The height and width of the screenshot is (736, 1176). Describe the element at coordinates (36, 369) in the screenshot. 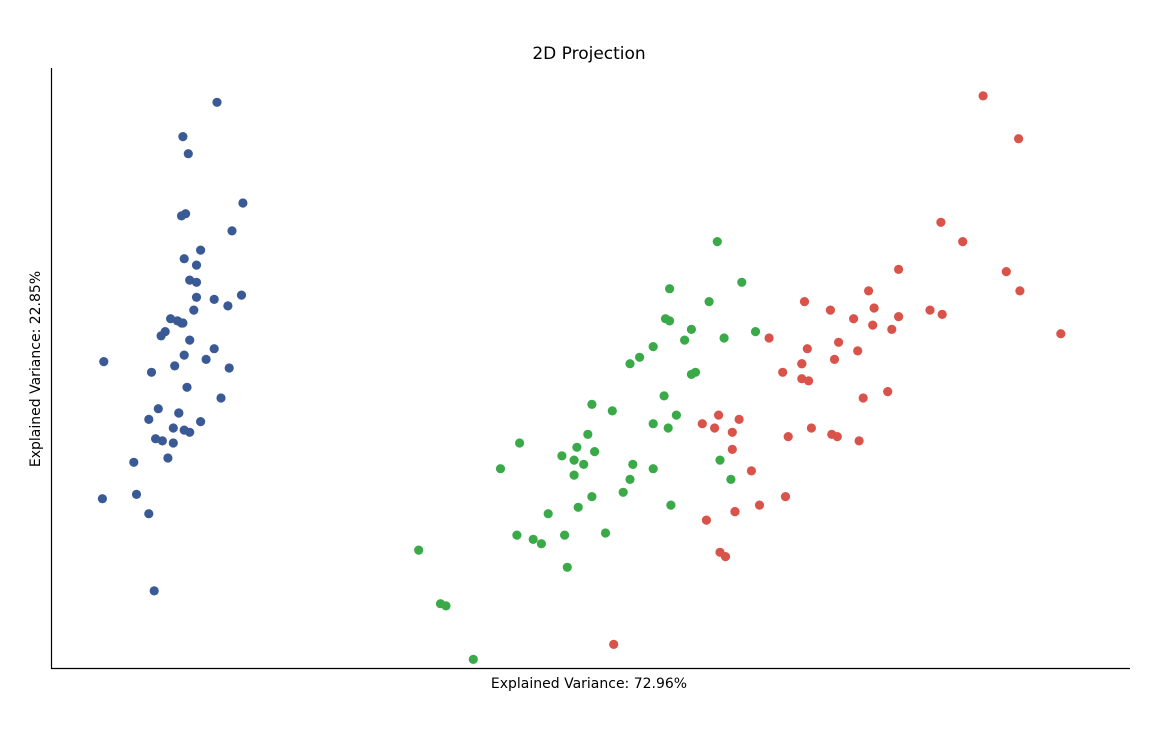

I see `y-axis-label: Explained Variance: 22.85%` at that location.